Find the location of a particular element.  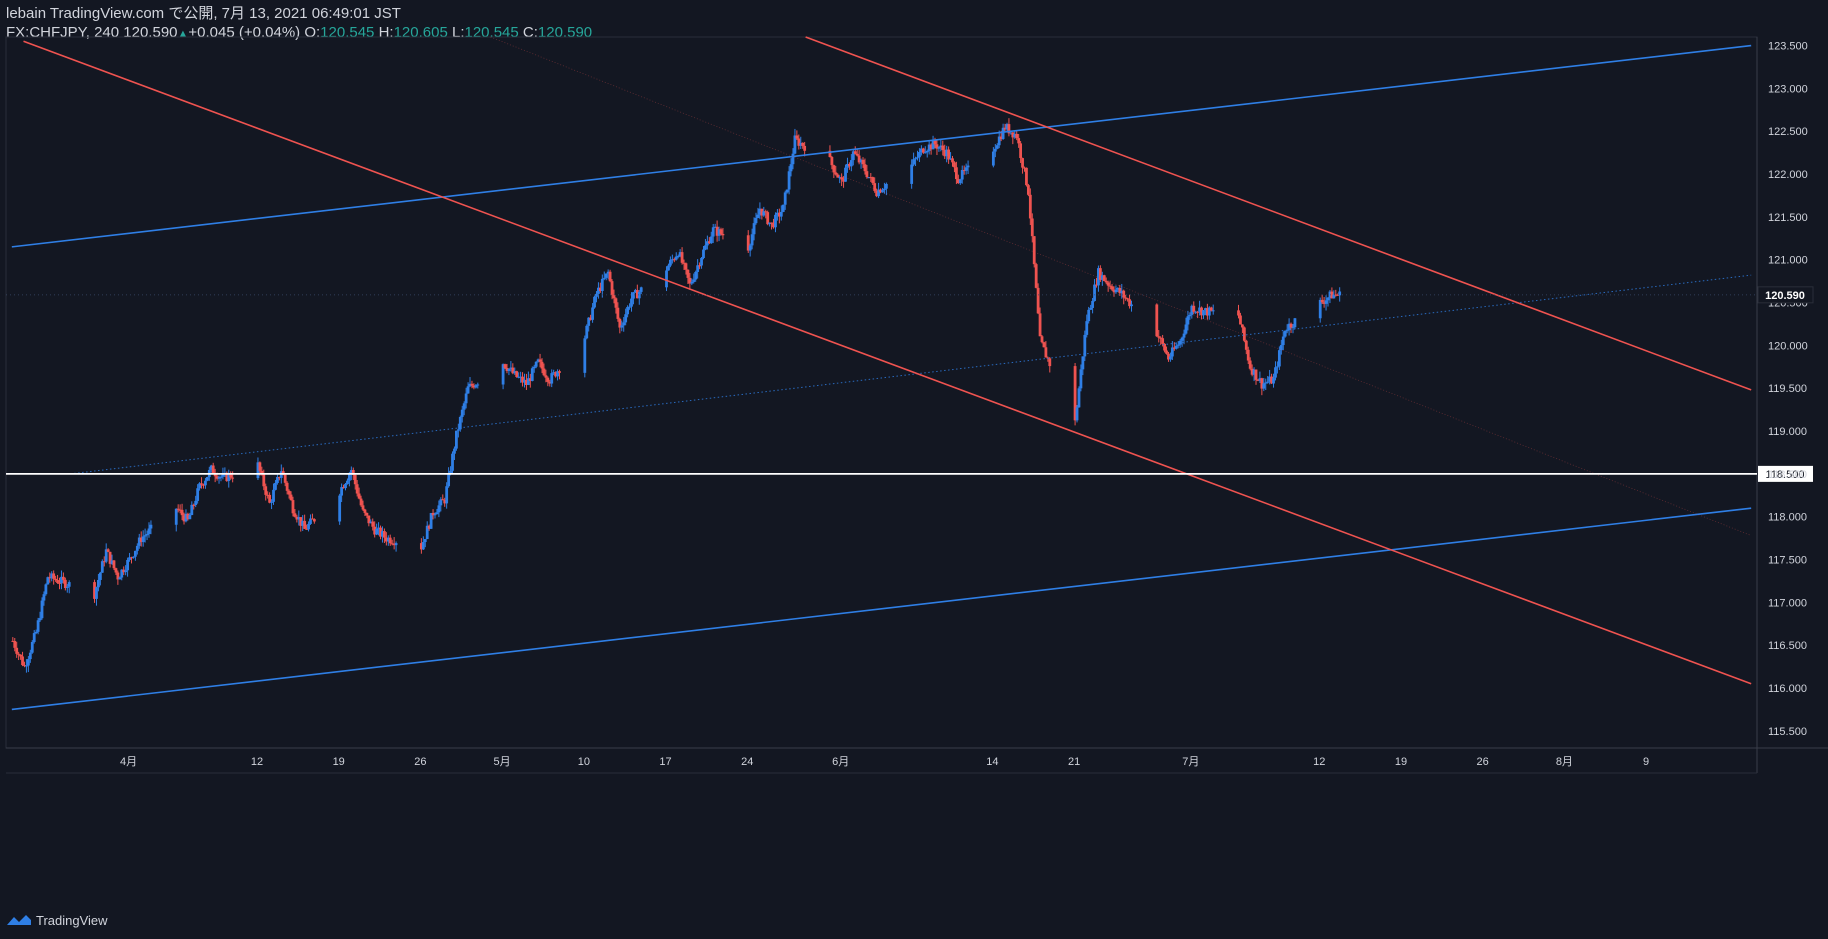

y-tick-label: 120.000 is located at coordinates (1788, 346).